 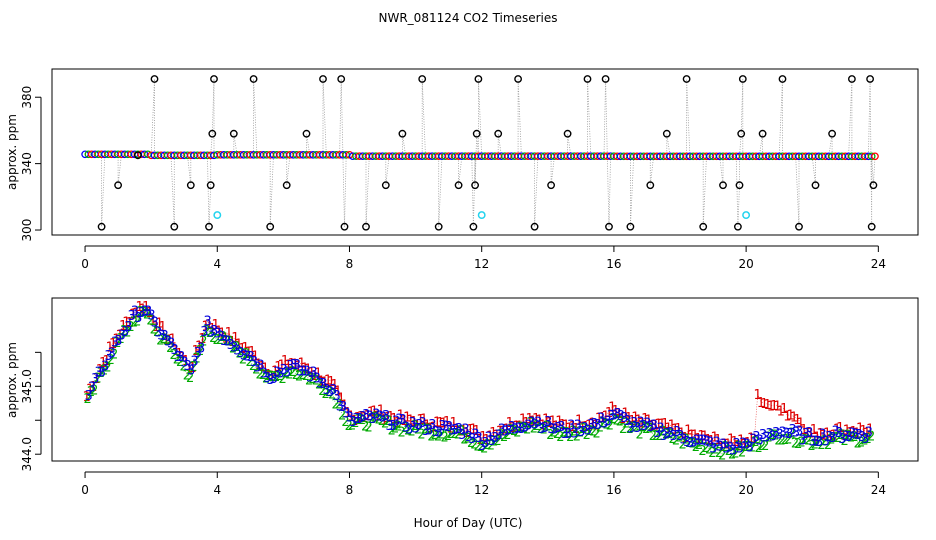 What do you see at coordinates (613, 264) in the screenshot?
I see `x-tick-label: 16` at bounding box center [613, 264].